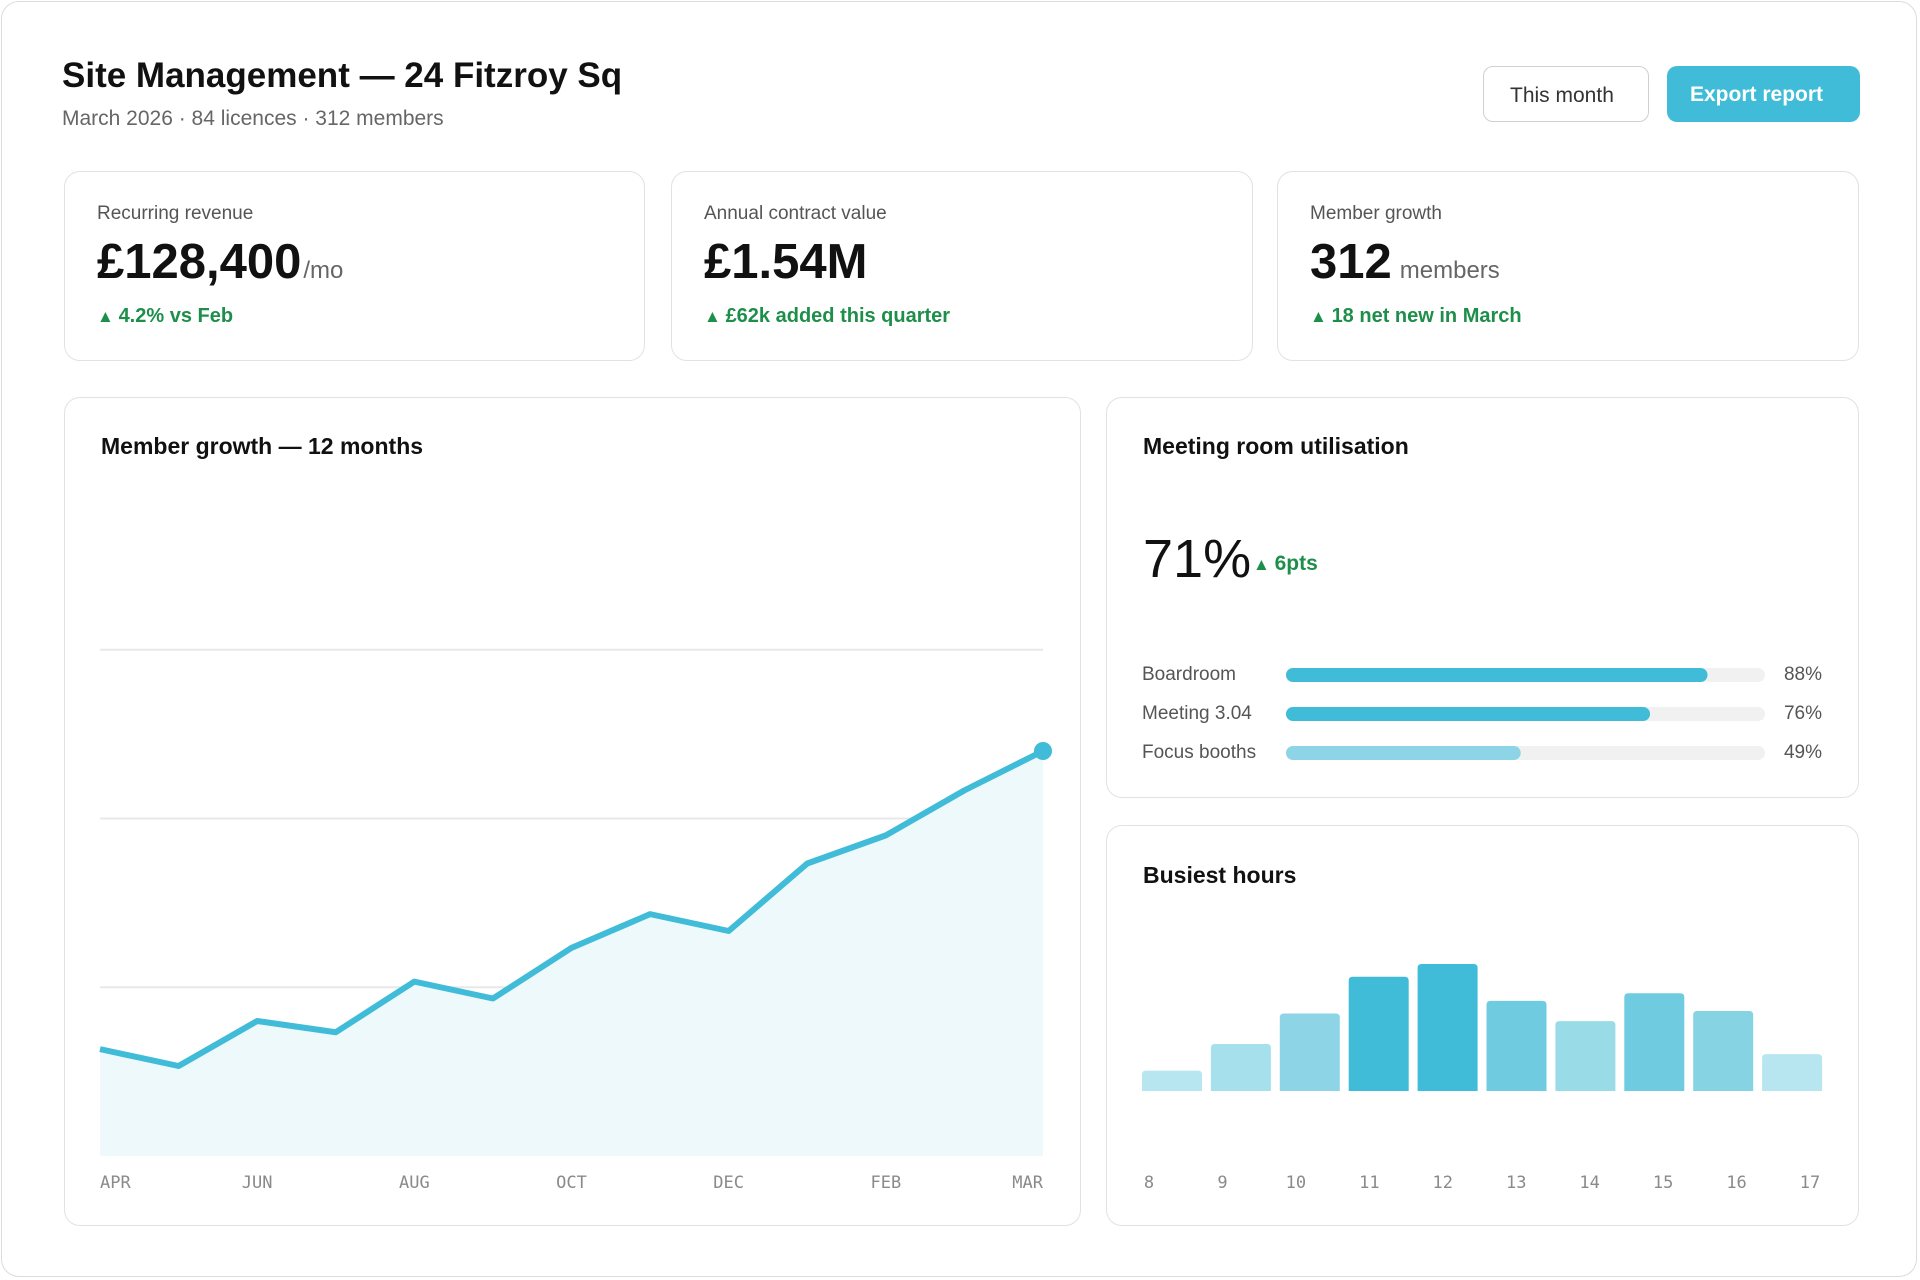 This screenshot has width=1920, height=1280. I want to click on export-button: Export report, so click(1763, 94).